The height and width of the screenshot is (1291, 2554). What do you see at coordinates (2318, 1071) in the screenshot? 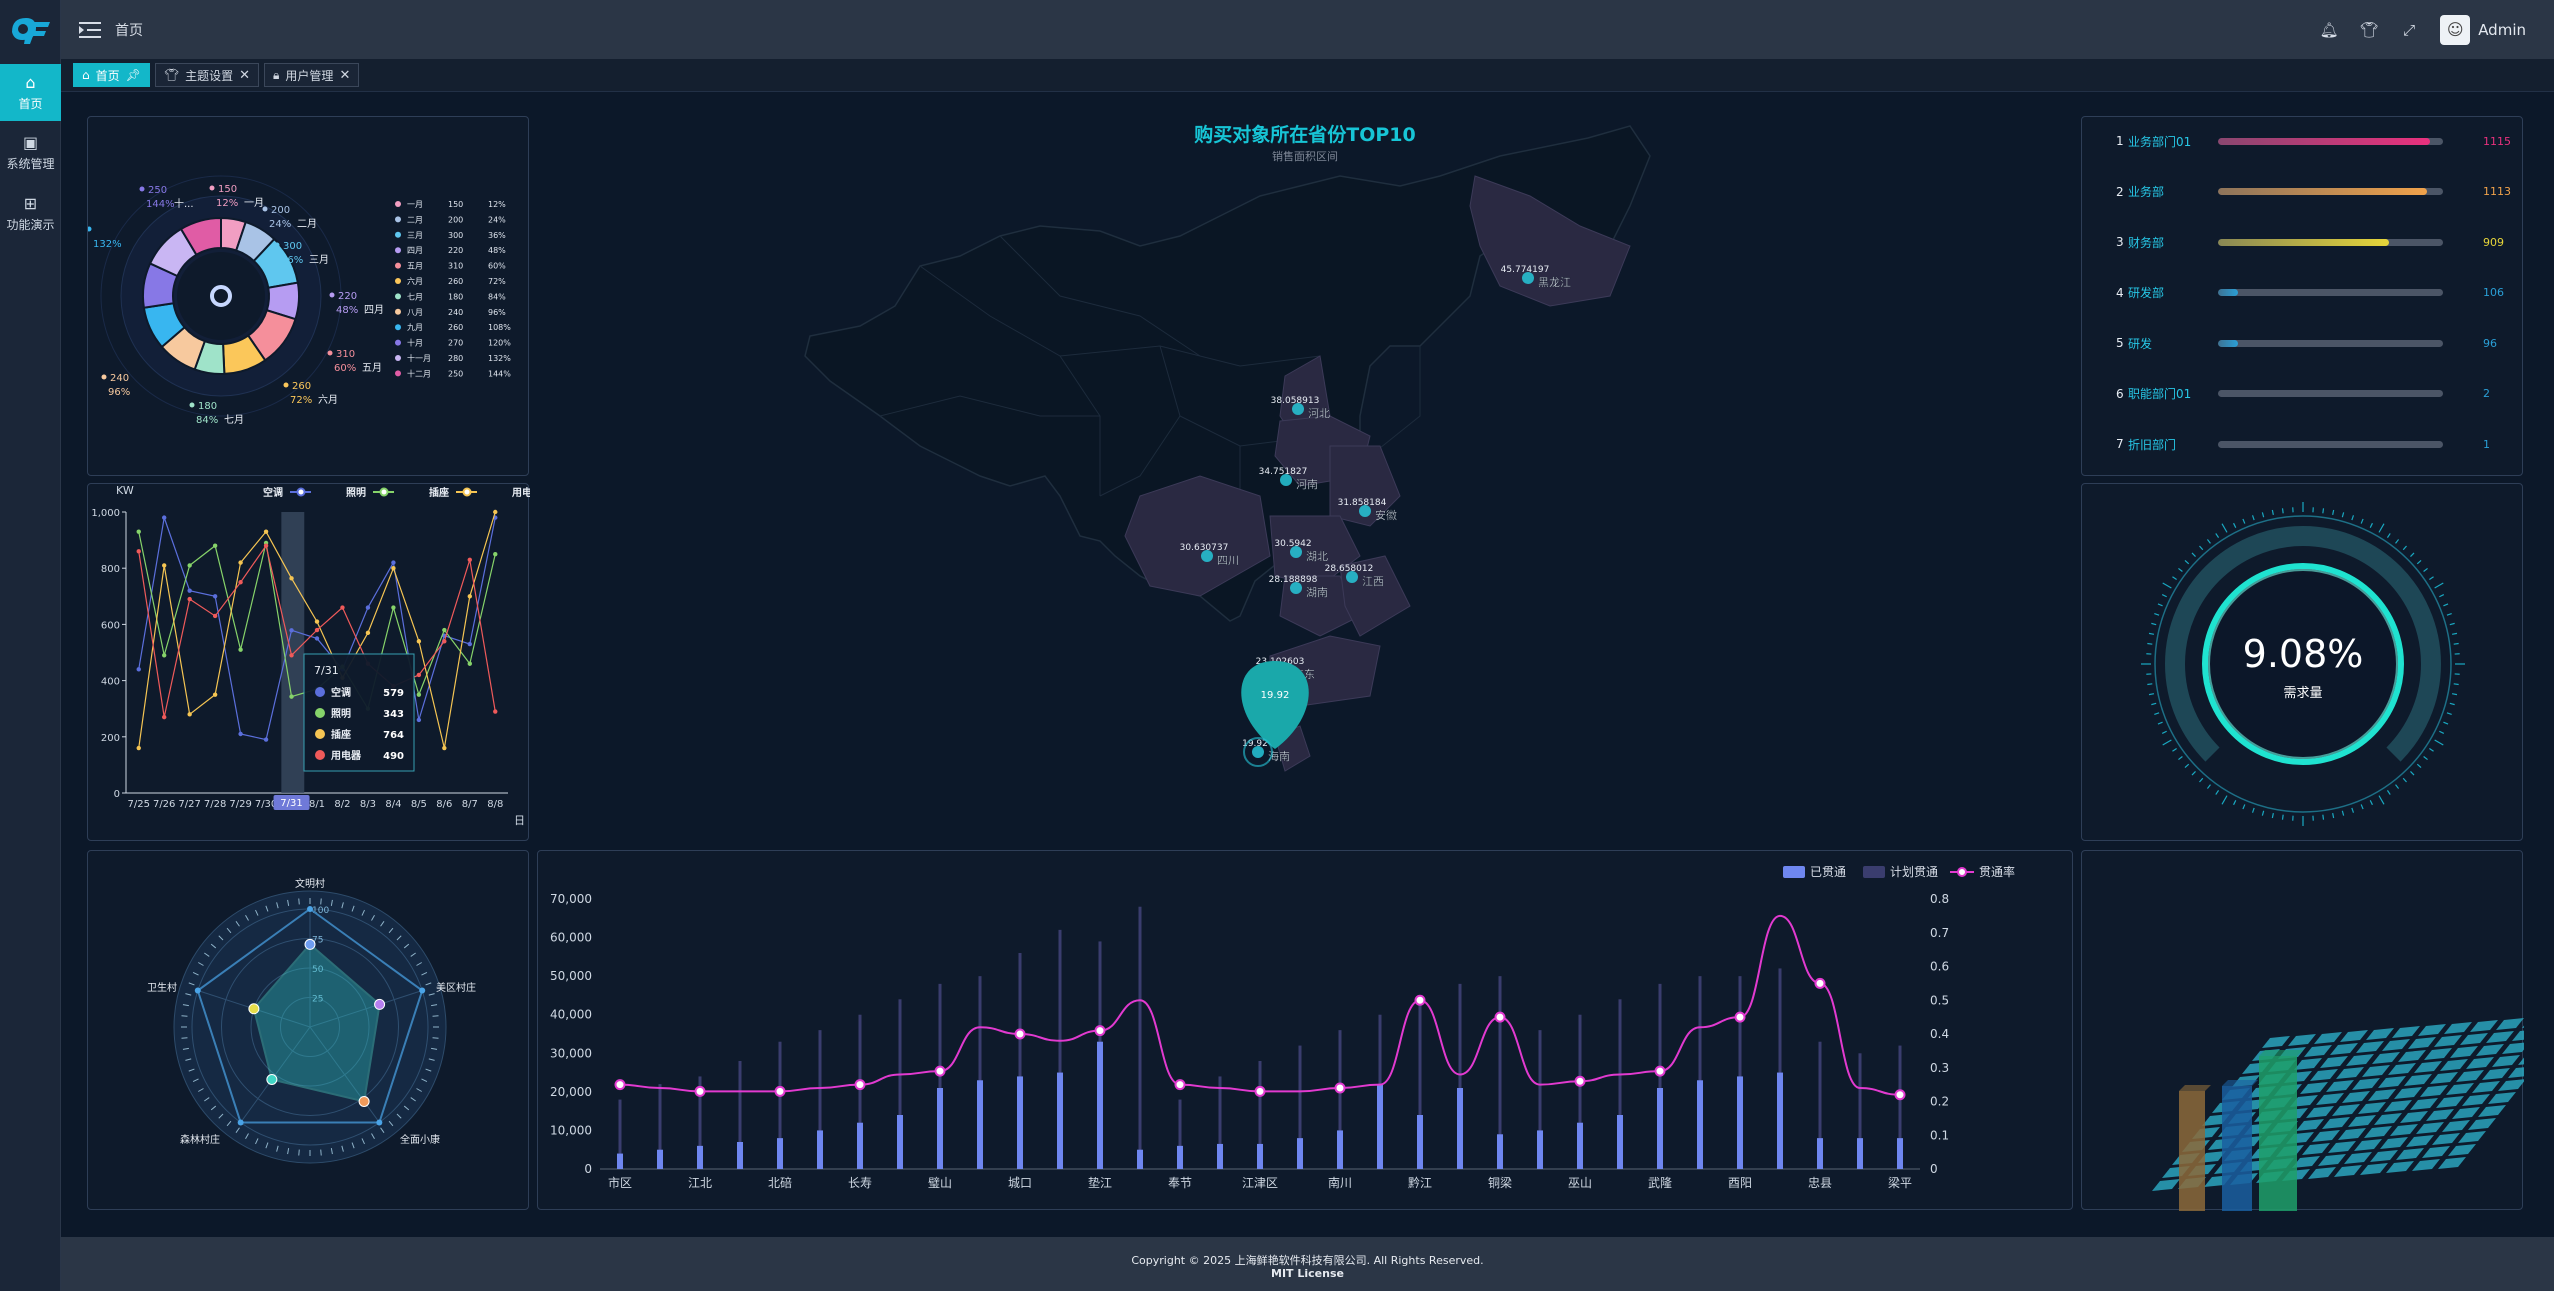
I see `3d-bar-chart` at bounding box center [2318, 1071].